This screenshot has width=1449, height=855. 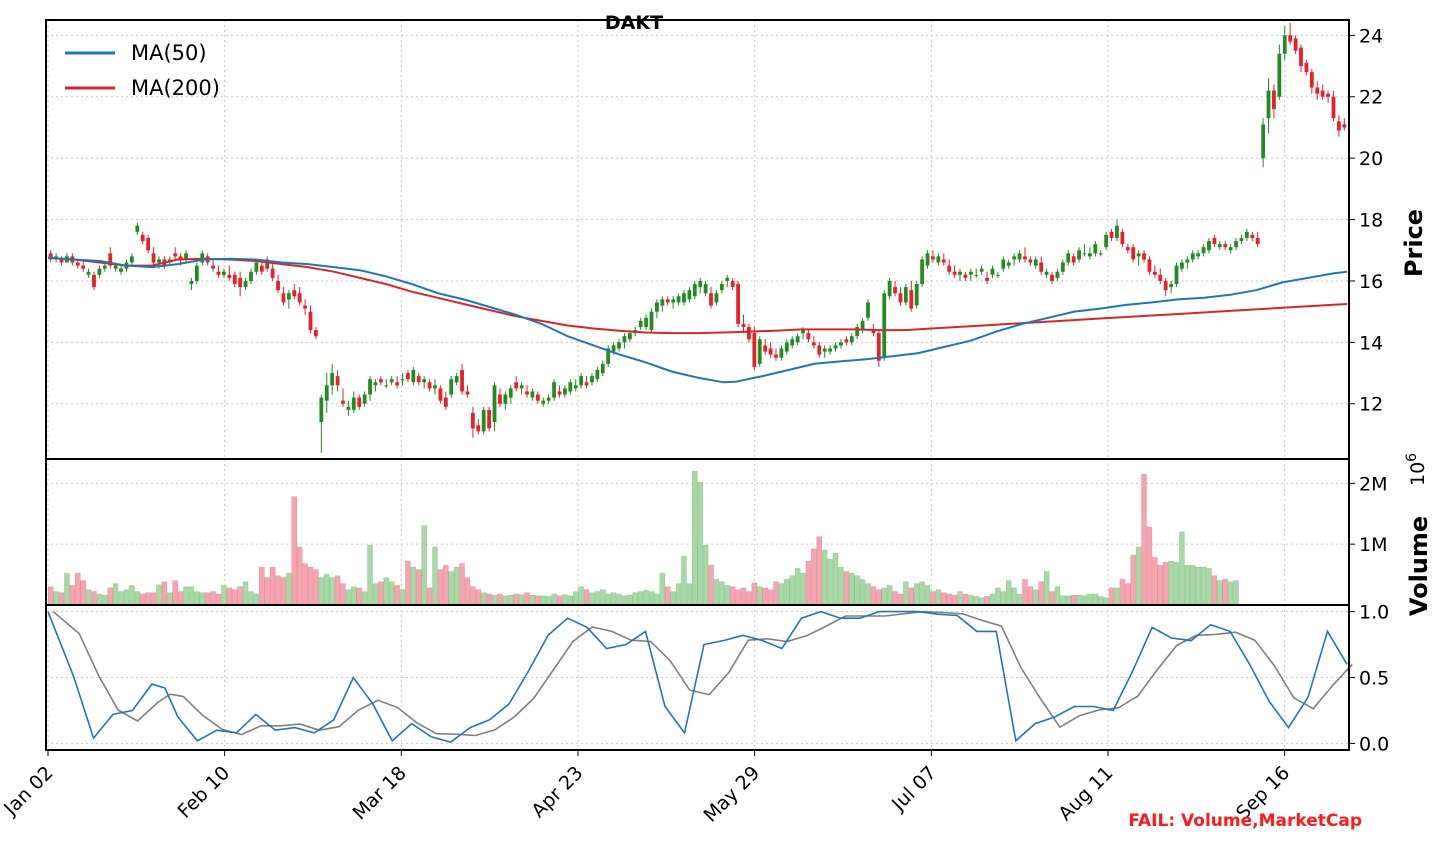 What do you see at coordinates (29, 791) in the screenshot?
I see `x-tick-label: Jan 02` at bounding box center [29, 791].